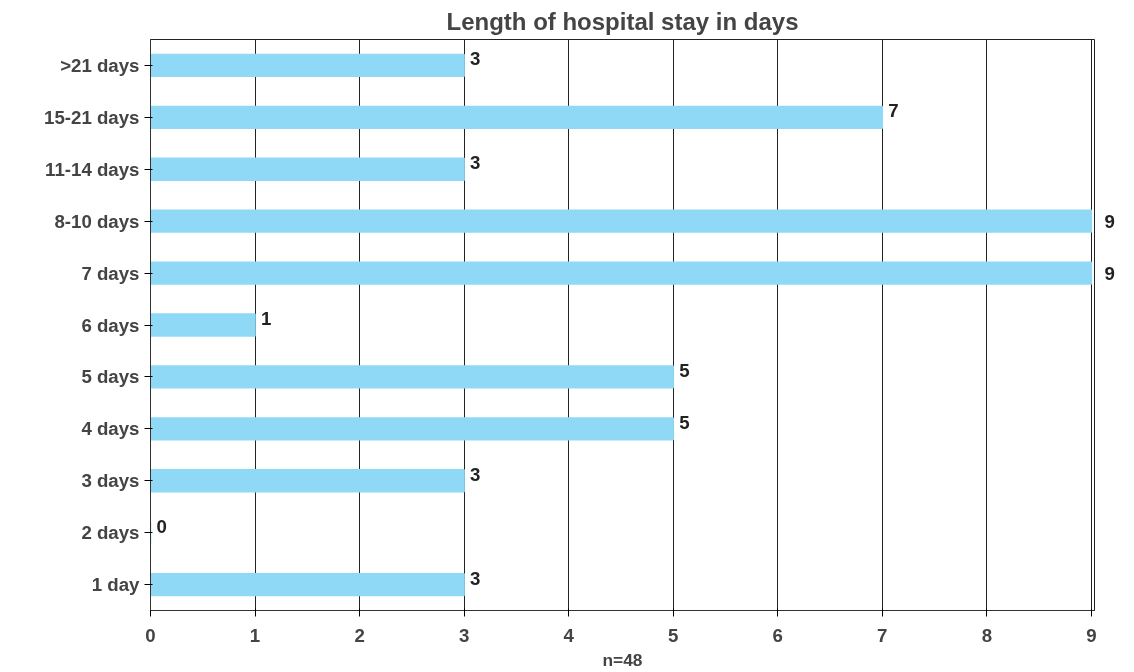  What do you see at coordinates (673, 635) in the screenshot?
I see `x-tick-label: 5` at bounding box center [673, 635].